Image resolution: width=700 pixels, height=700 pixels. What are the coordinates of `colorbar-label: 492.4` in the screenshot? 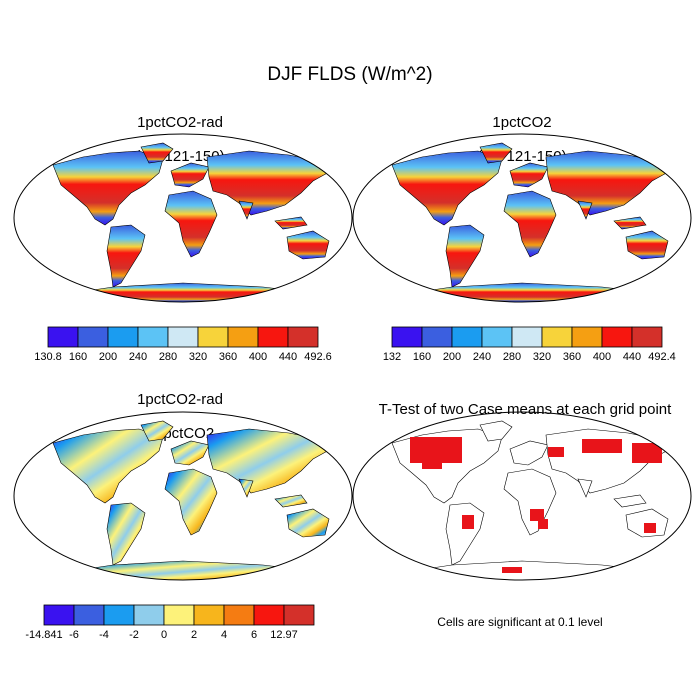 It's located at (662, 357).